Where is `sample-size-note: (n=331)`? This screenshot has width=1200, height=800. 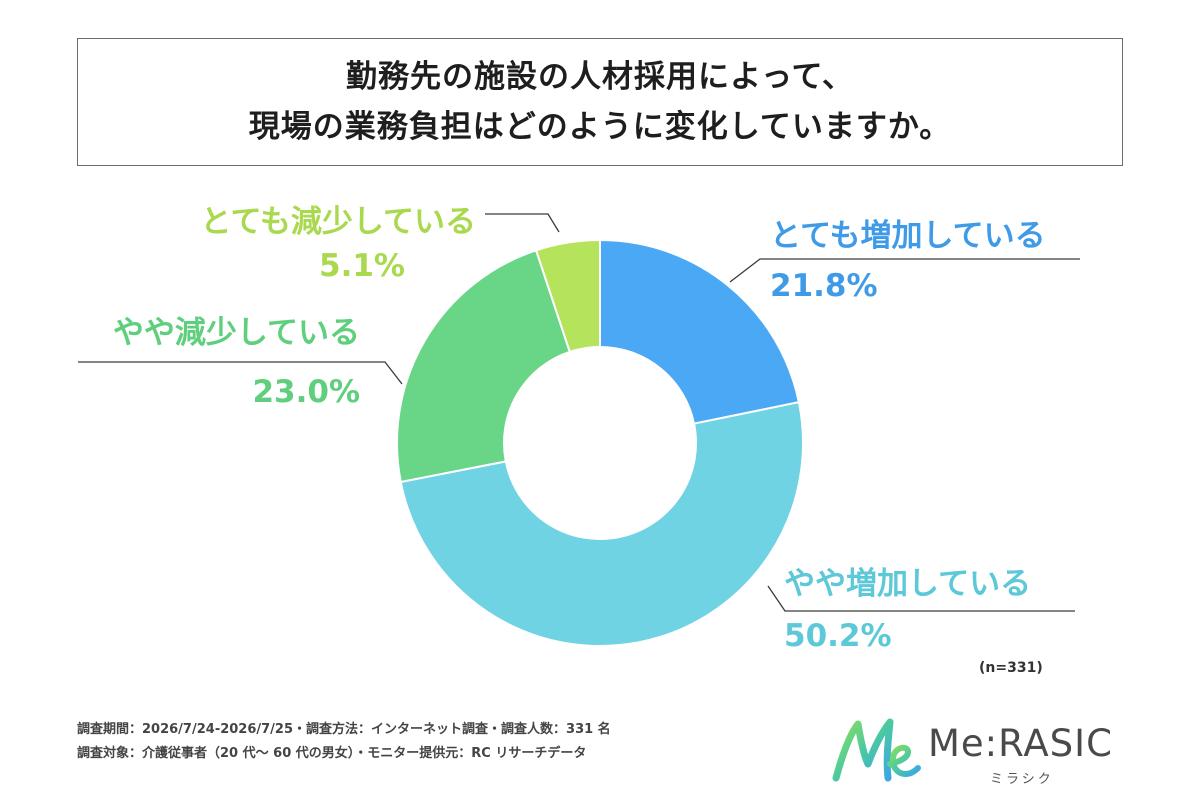
sample-size-note: (n=331) is located at coordinates (1011, 668).